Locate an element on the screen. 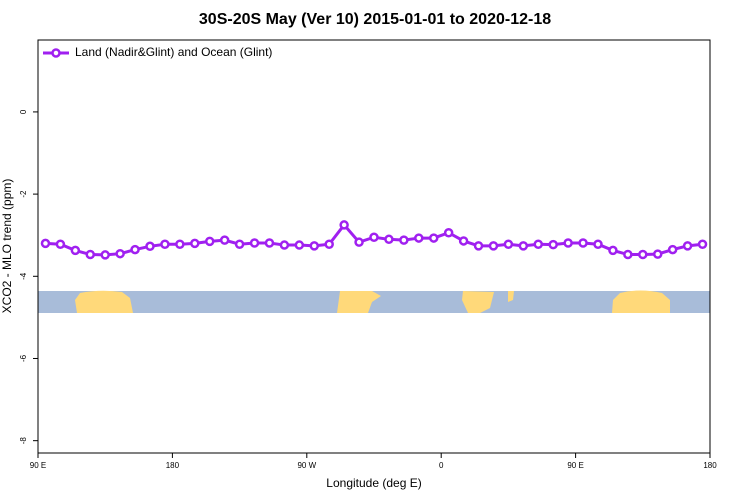 The width and height of the screenshot is (750, 500). y-tick-label: -2 is located at coordinates (23, 194).